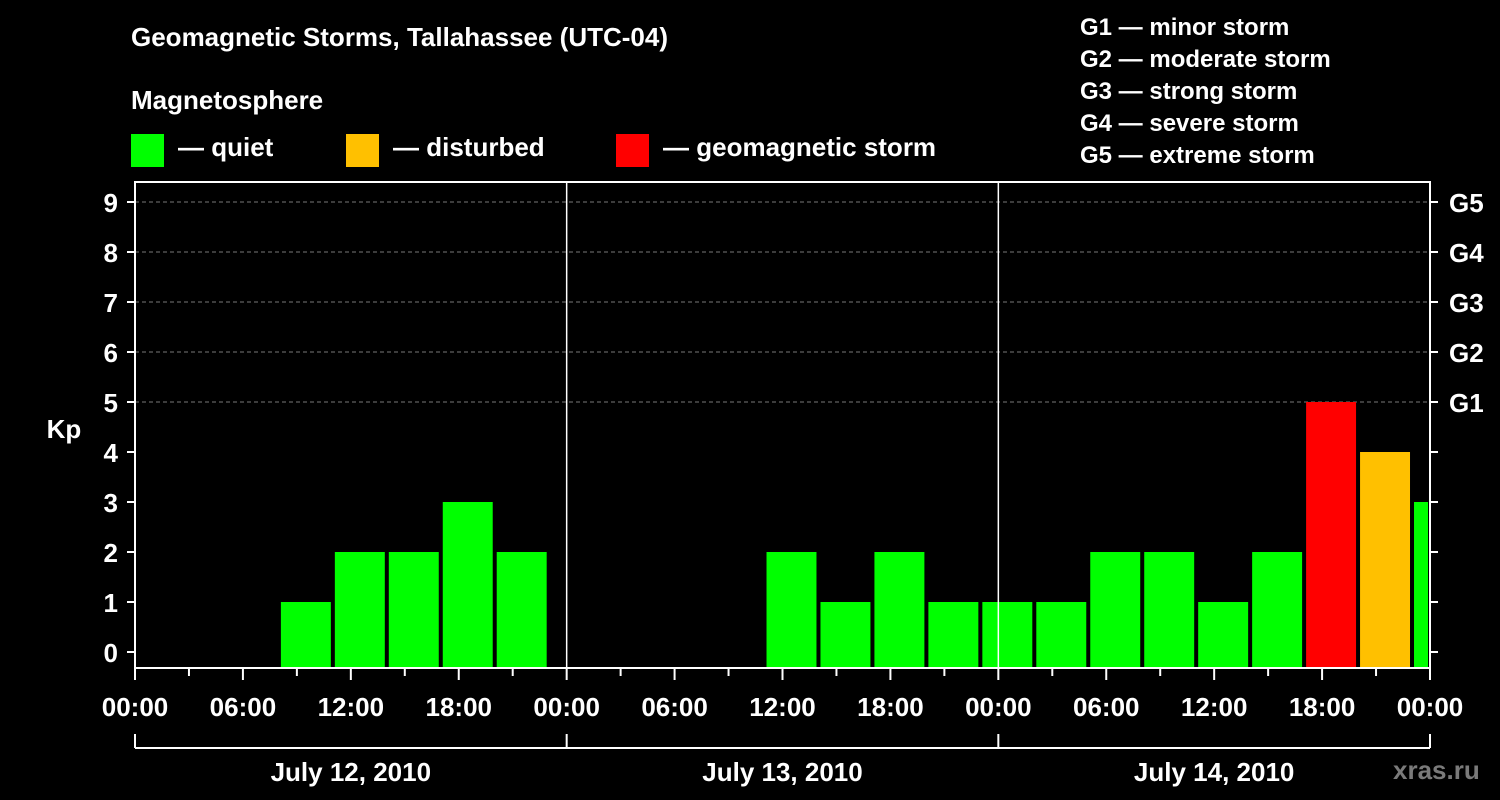  I want to click on legend-swatch-storm, so click(632, 150).